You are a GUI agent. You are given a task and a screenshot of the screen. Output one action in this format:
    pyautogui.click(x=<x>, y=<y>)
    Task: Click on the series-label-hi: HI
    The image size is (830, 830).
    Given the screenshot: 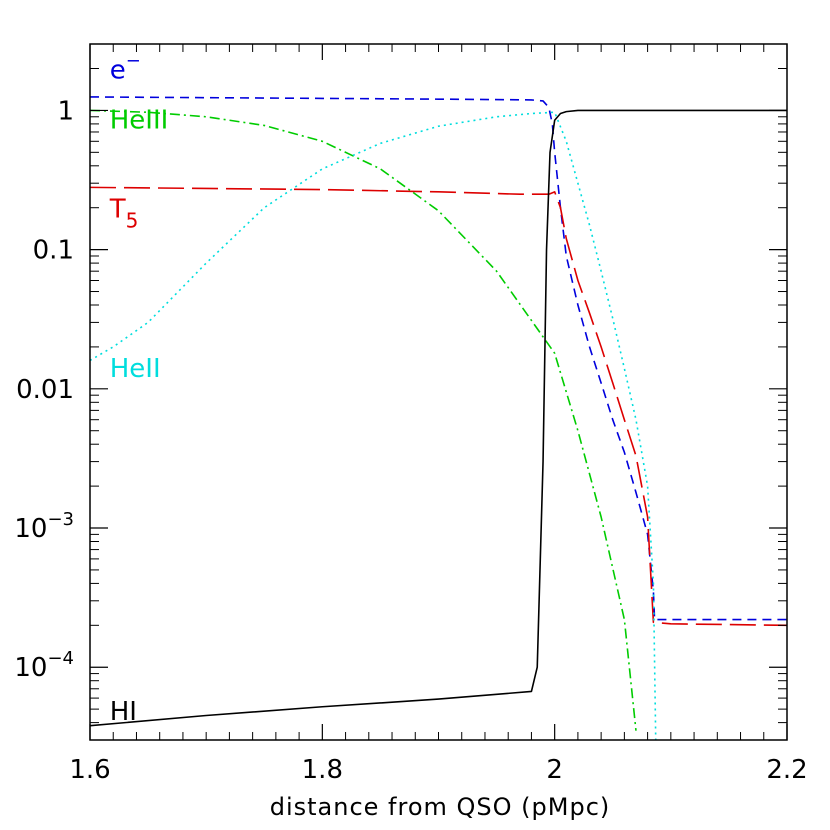 What is the action you would take?
    pyautogui.click(x=123, y=712)
    